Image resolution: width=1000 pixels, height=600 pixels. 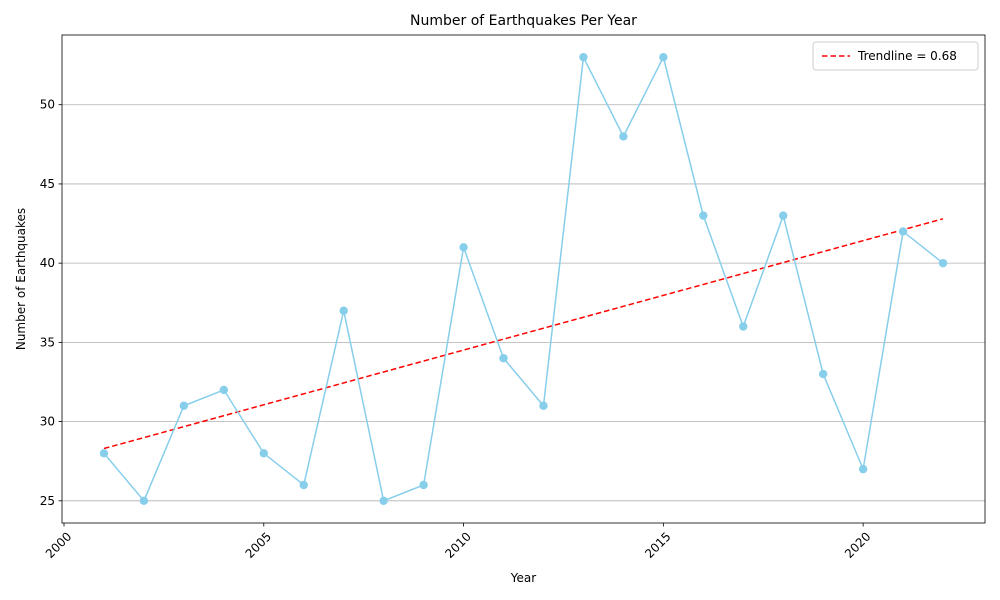 I want to click on data-point-2007, so click(x=343, y=310).